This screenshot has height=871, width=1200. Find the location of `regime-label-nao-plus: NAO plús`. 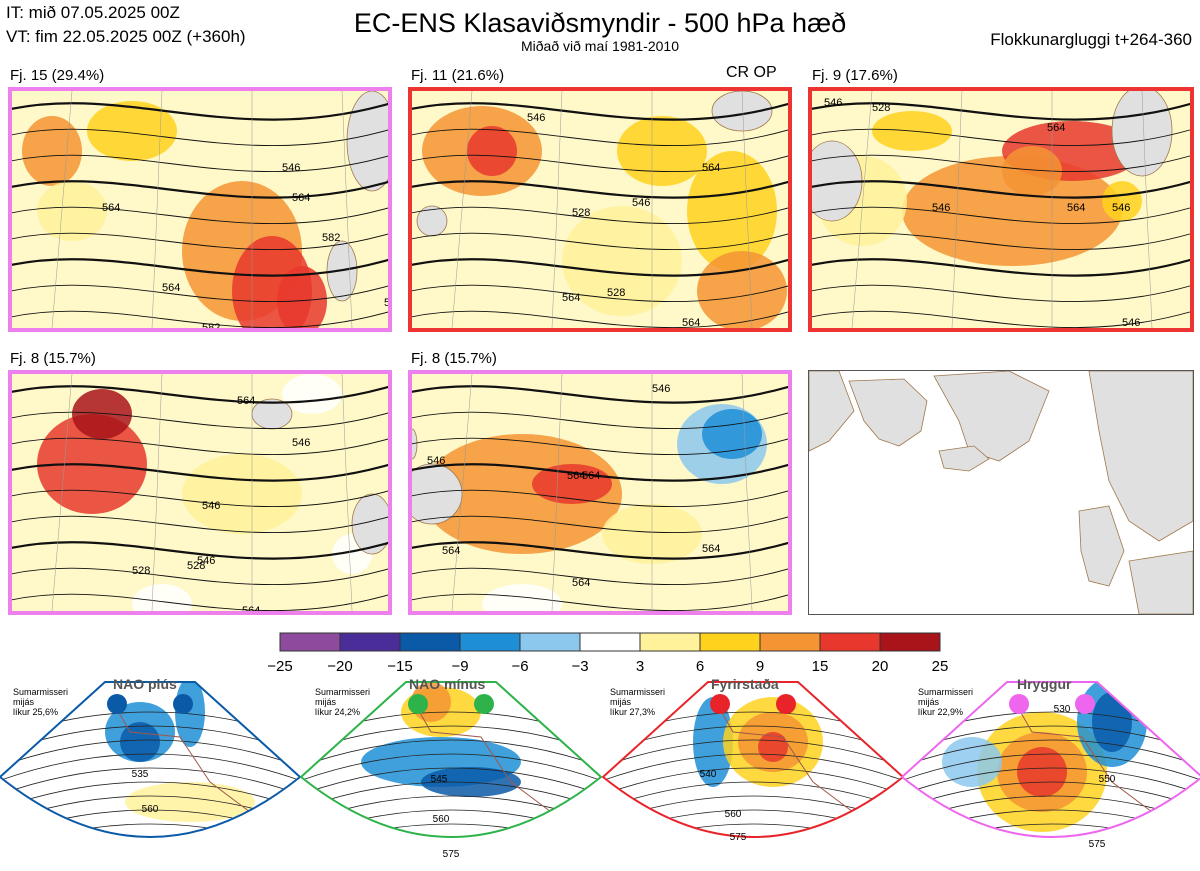

regime-label-nao-plus: NAO plús is located at coordinates (145, 684).